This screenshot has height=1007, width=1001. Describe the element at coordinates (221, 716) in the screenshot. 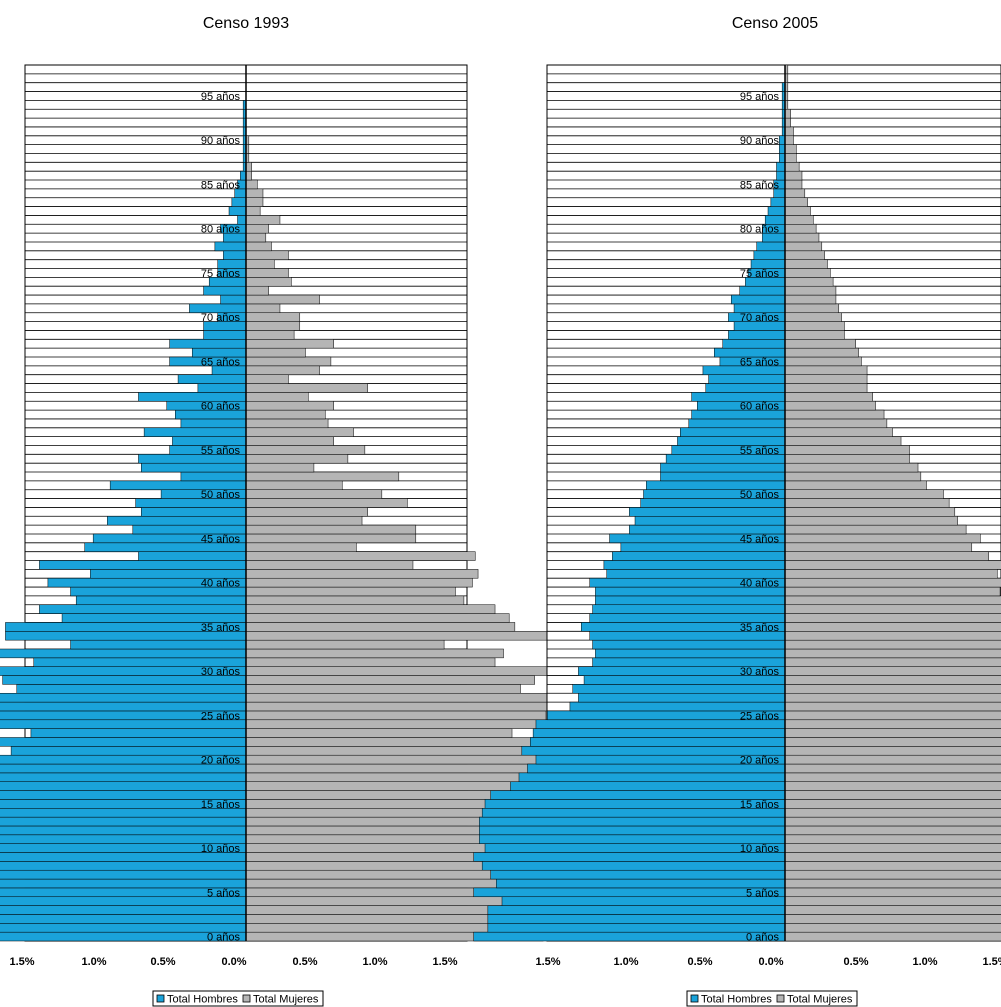

I see `age-label: 25 años` at that location.